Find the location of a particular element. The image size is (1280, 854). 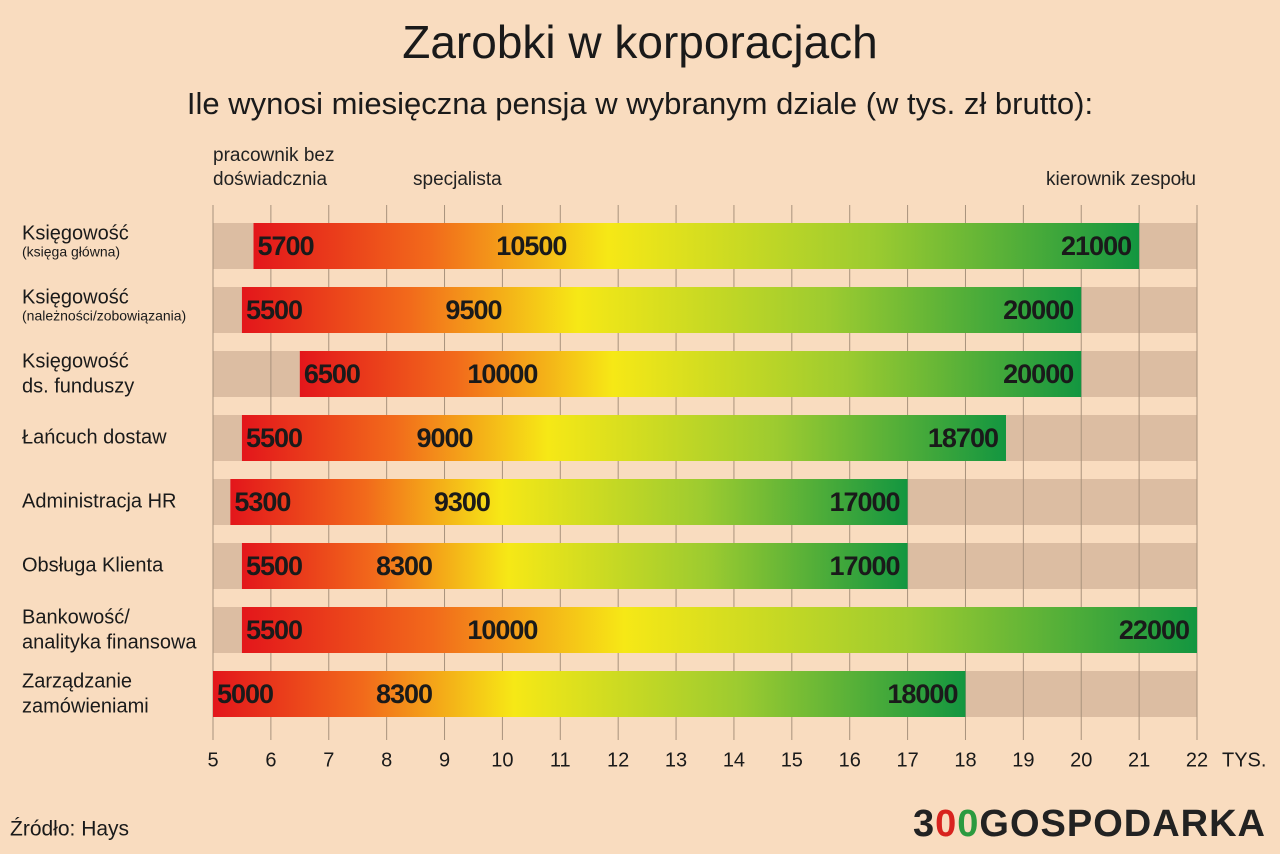

x-unit: TYS. is located at coordinates (1244, 760).